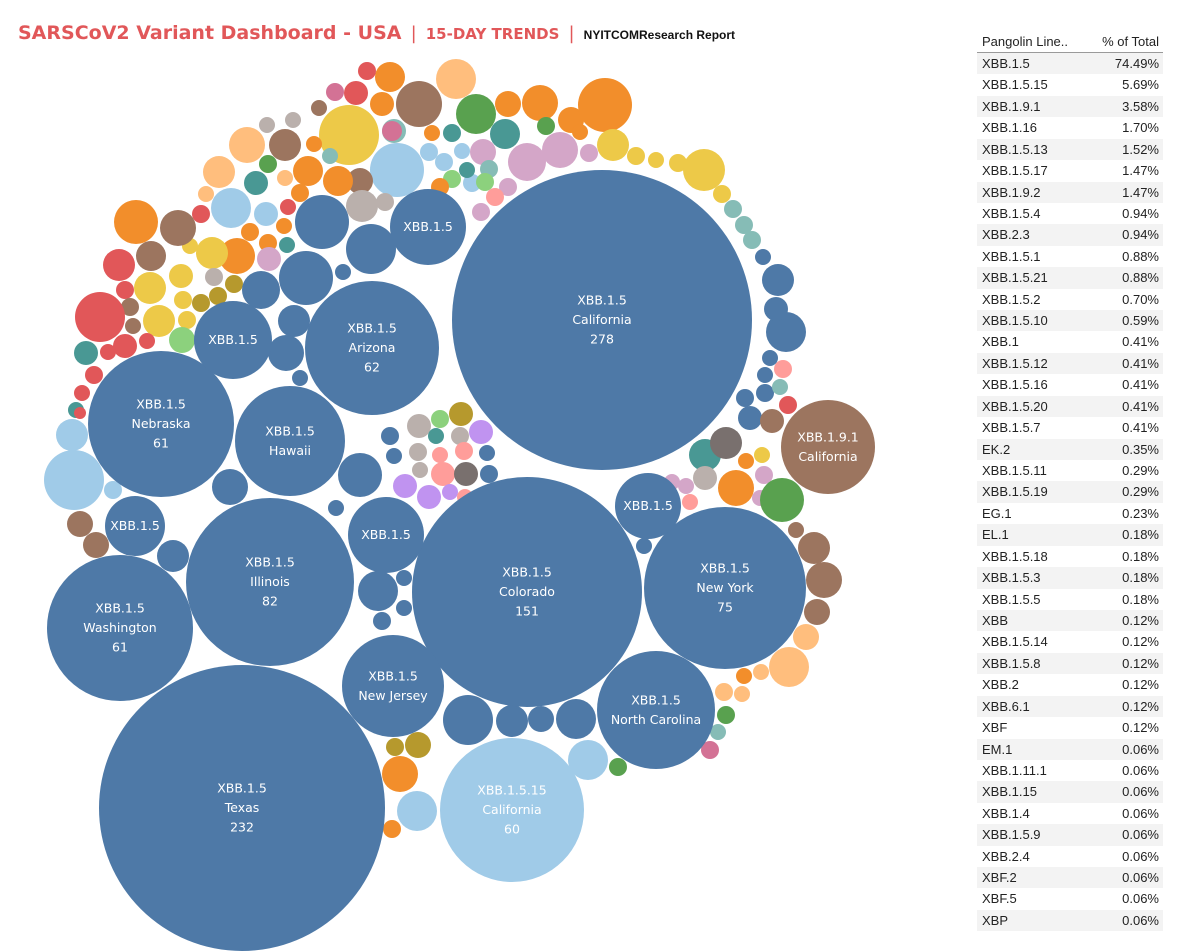 The height and width of the screenshot is (951, 1200). Describe the element at coordinates (1070, 556) in the screenshot. I see `table-row: XBB.1.5.18 0.18%` at that location.